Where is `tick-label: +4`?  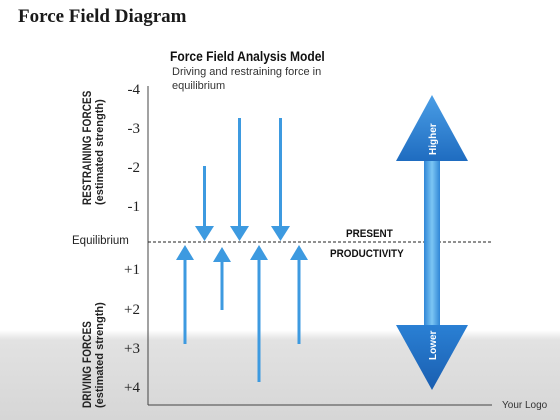 tick-label: +4 is located at coordinates (132, 388).